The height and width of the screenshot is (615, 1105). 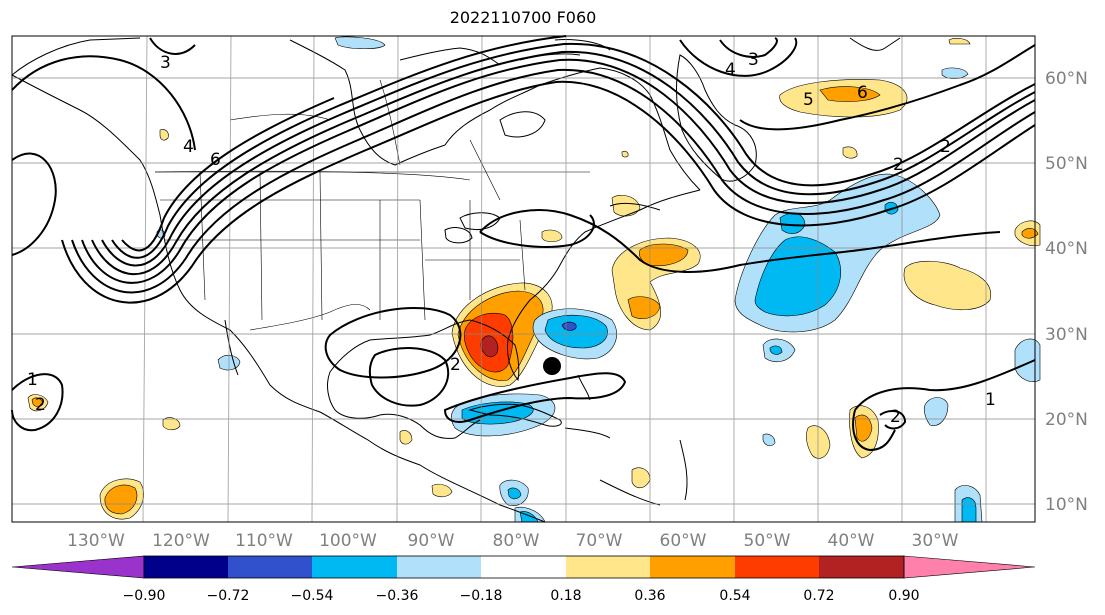 I want to click on lat-label: 30°N, so click(x=1066, y=335).